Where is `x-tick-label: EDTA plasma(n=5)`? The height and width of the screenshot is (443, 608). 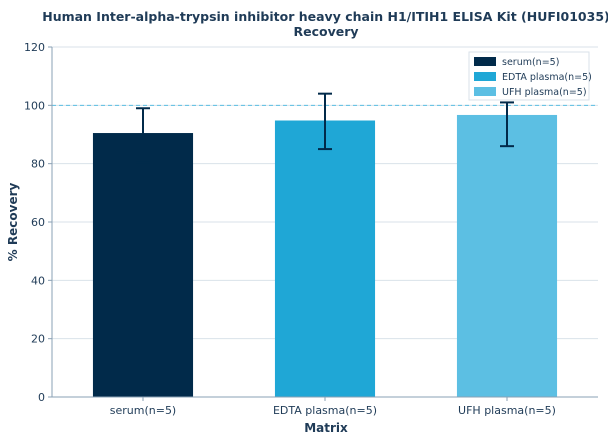
x-tick-label: EDTA plasma(n=5) is located at coordinates (325, 410).